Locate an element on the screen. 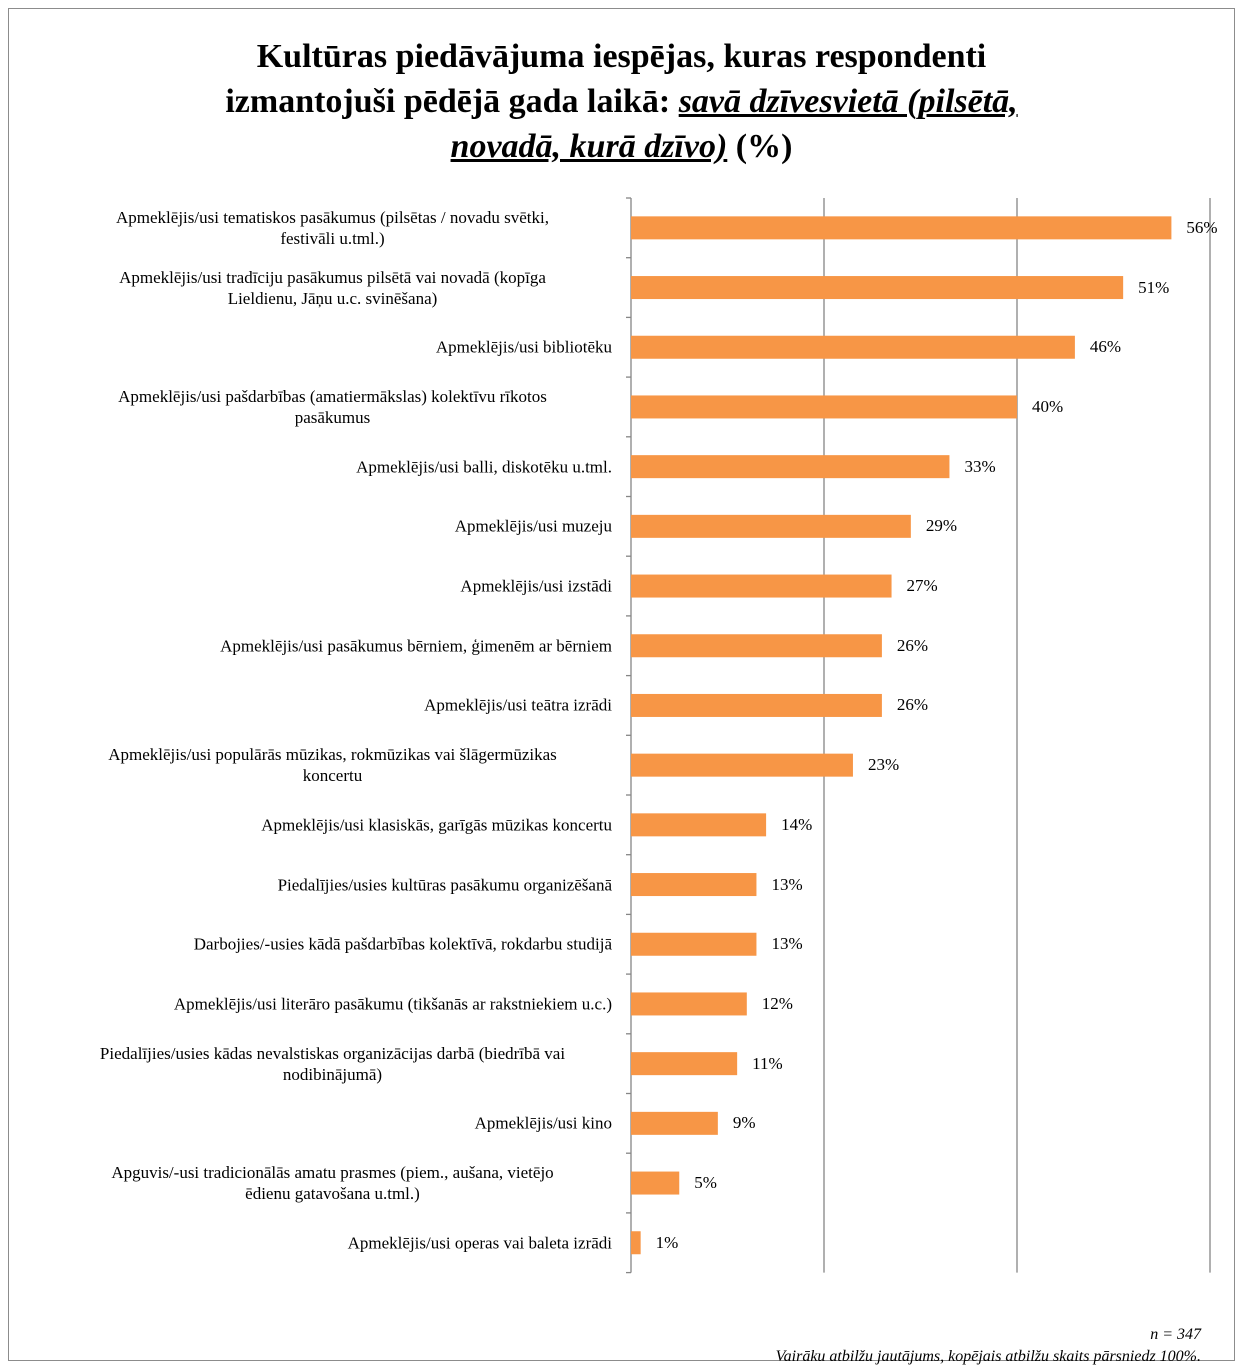  category-label-line: Apmeklējis/usi teātra izrādi is located at coordinates (518, 705).